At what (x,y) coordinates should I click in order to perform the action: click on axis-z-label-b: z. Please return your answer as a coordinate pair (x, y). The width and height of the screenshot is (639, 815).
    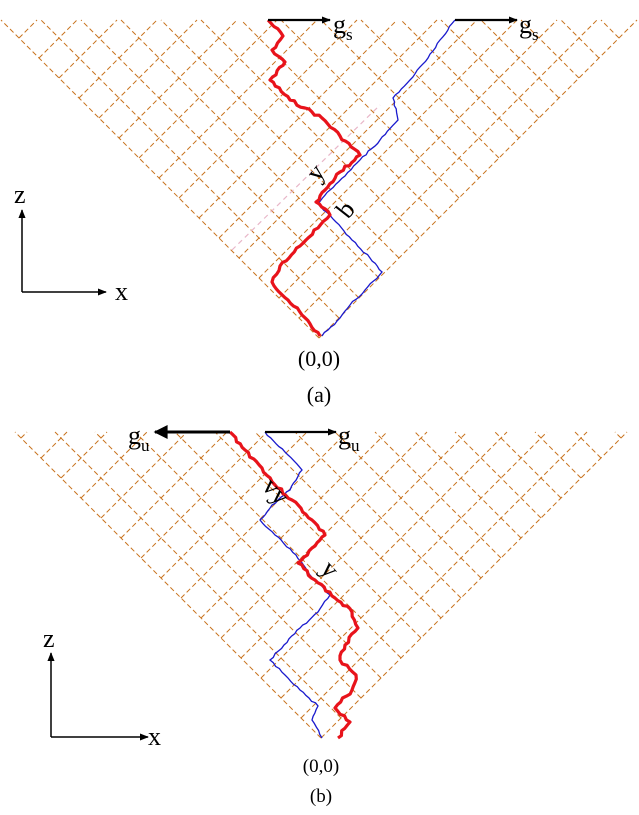
    Looking at the image, I should click on (49, 638).